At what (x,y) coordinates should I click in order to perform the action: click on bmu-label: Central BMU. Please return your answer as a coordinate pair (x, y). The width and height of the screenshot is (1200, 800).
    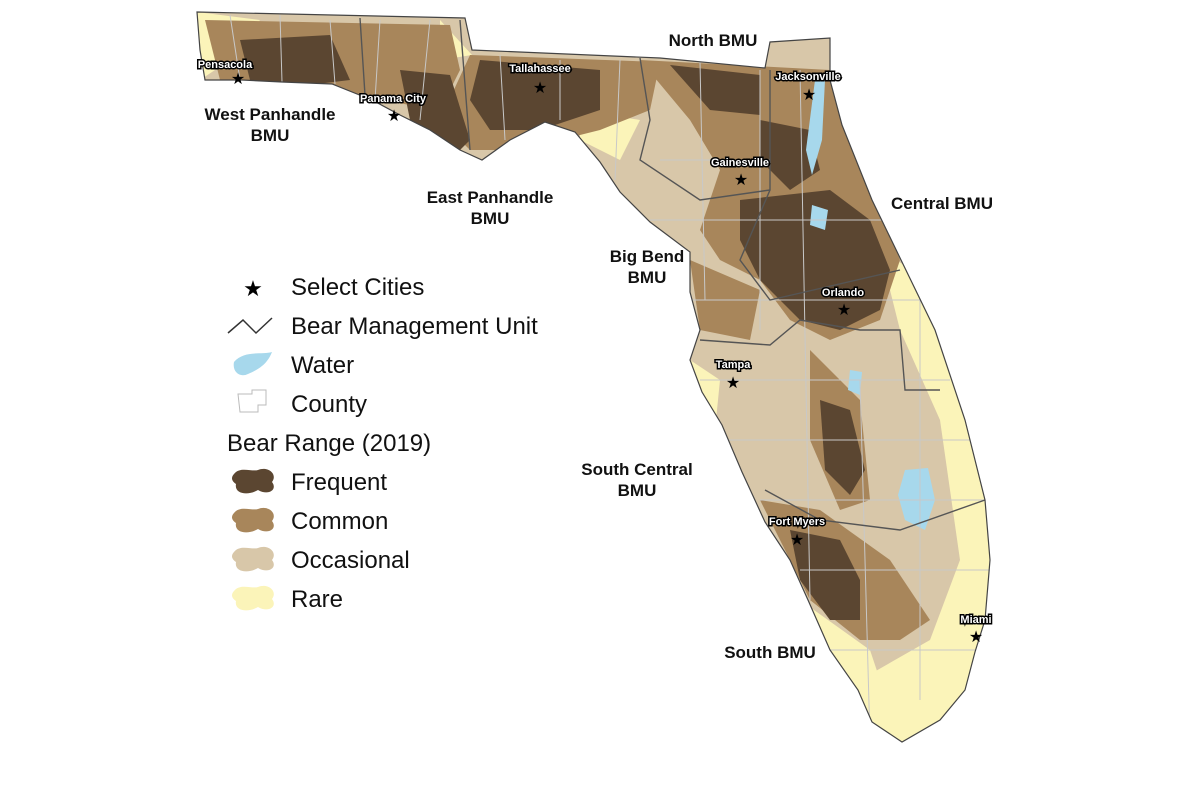
    Looking at the image, I should click on (942, 203).